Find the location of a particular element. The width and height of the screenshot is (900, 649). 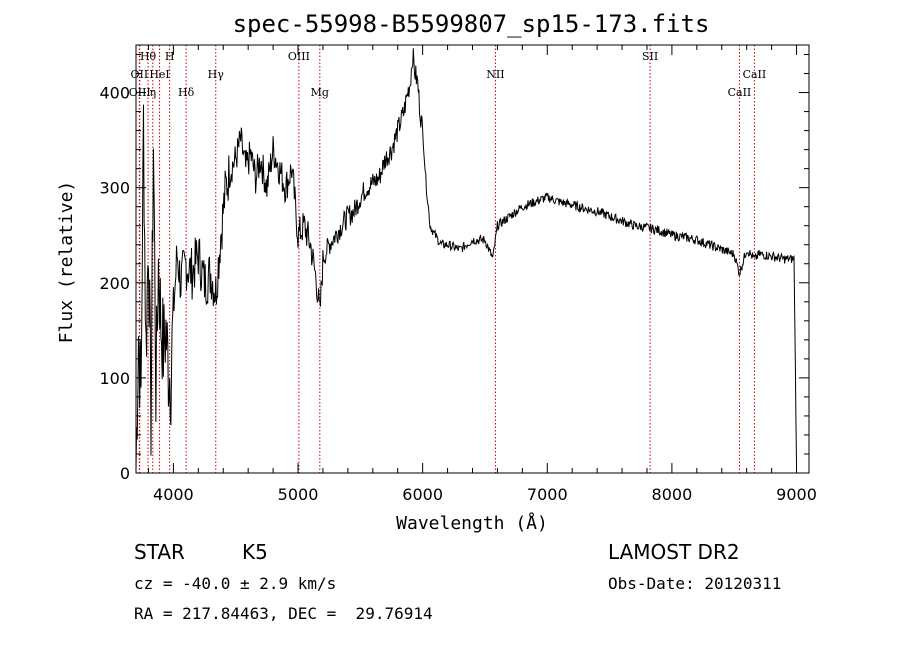

y-axis-label: Flux (relative) is located at coordinates (66, 262).